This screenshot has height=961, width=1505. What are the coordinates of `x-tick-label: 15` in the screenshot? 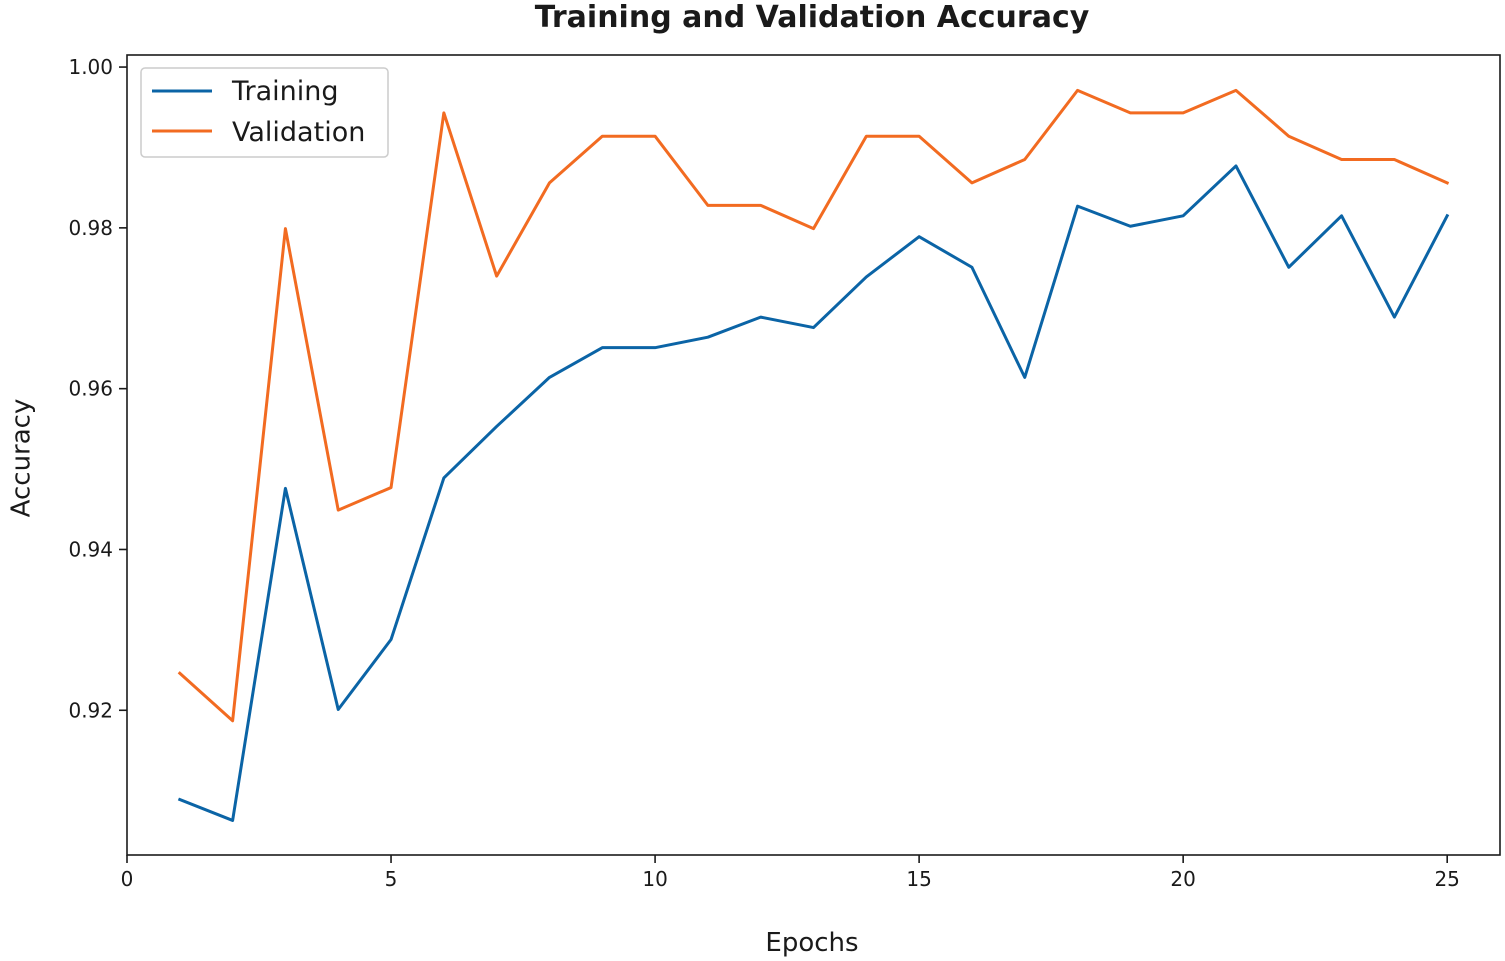 It's located at (918, 879).